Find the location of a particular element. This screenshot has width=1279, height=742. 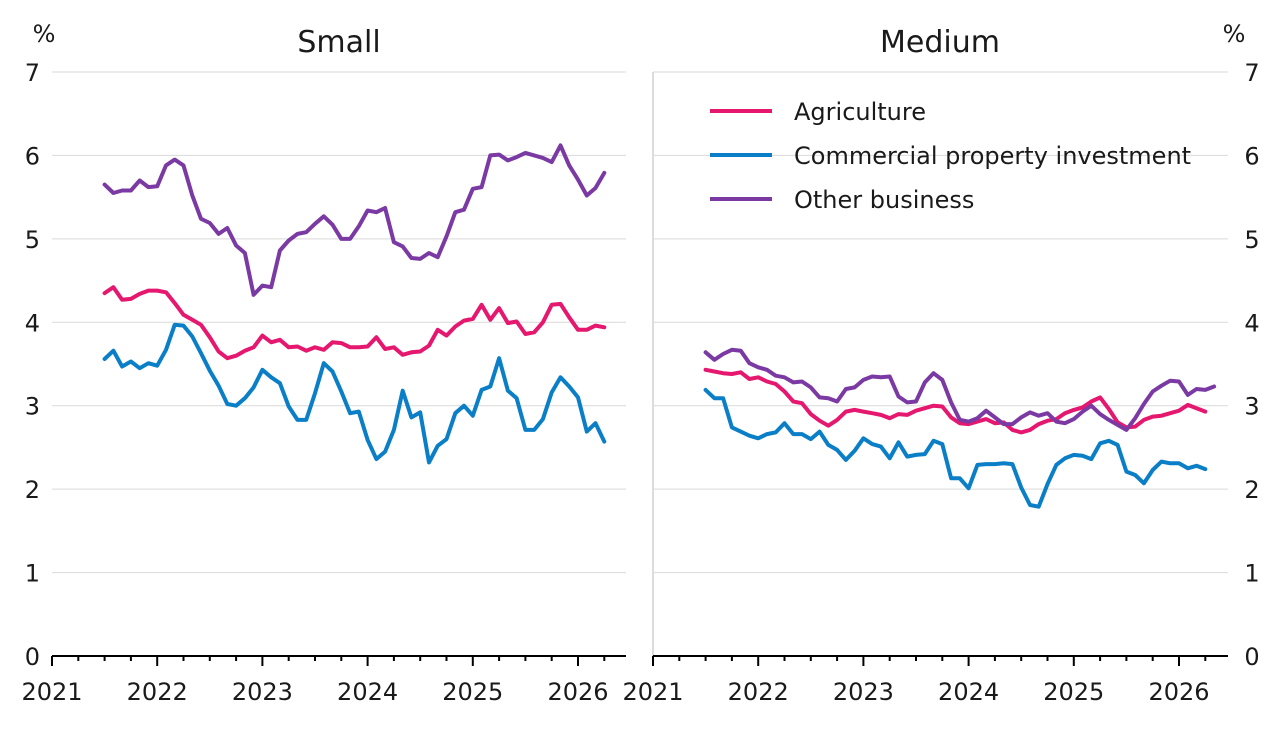

legend-label: Agriculture is located at coordinates (860, 112).